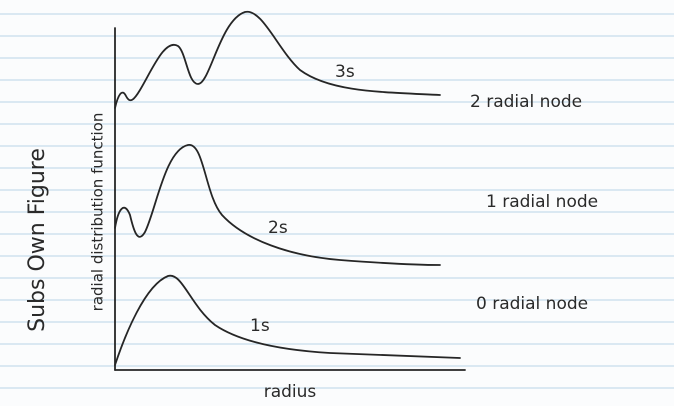 The image size is (674, 406). I want to click on curve-3s, so click(277, 60).